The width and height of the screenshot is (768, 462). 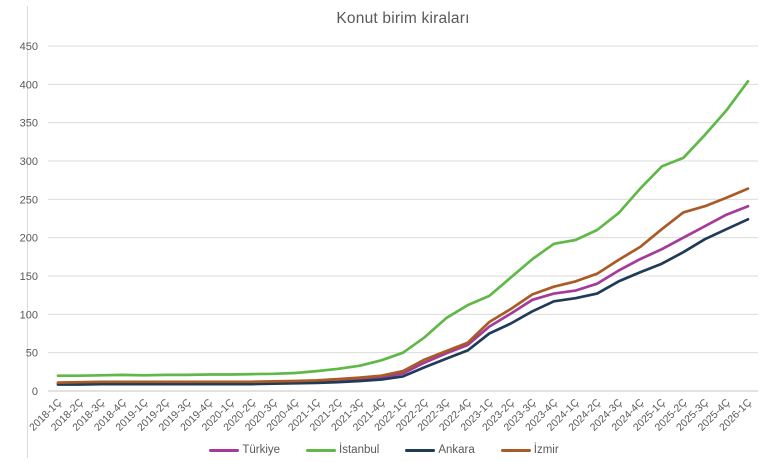 I want to click on y-axis-tick-label: 350, so click(x=29, y=124).